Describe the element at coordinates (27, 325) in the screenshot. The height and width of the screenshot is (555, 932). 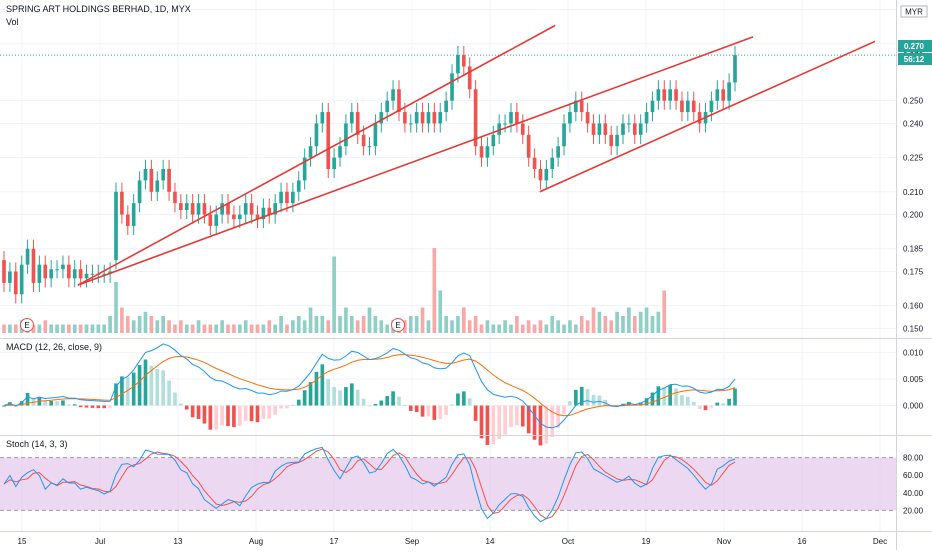
I see `earnings-marker` at that location.